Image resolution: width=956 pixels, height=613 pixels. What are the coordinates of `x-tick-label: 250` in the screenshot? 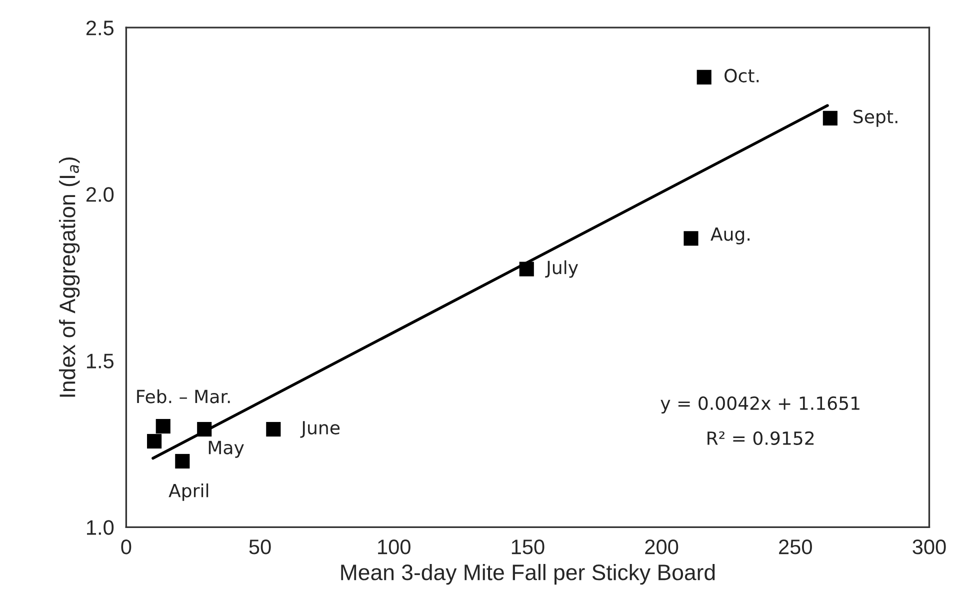 It's located at (795, 547).